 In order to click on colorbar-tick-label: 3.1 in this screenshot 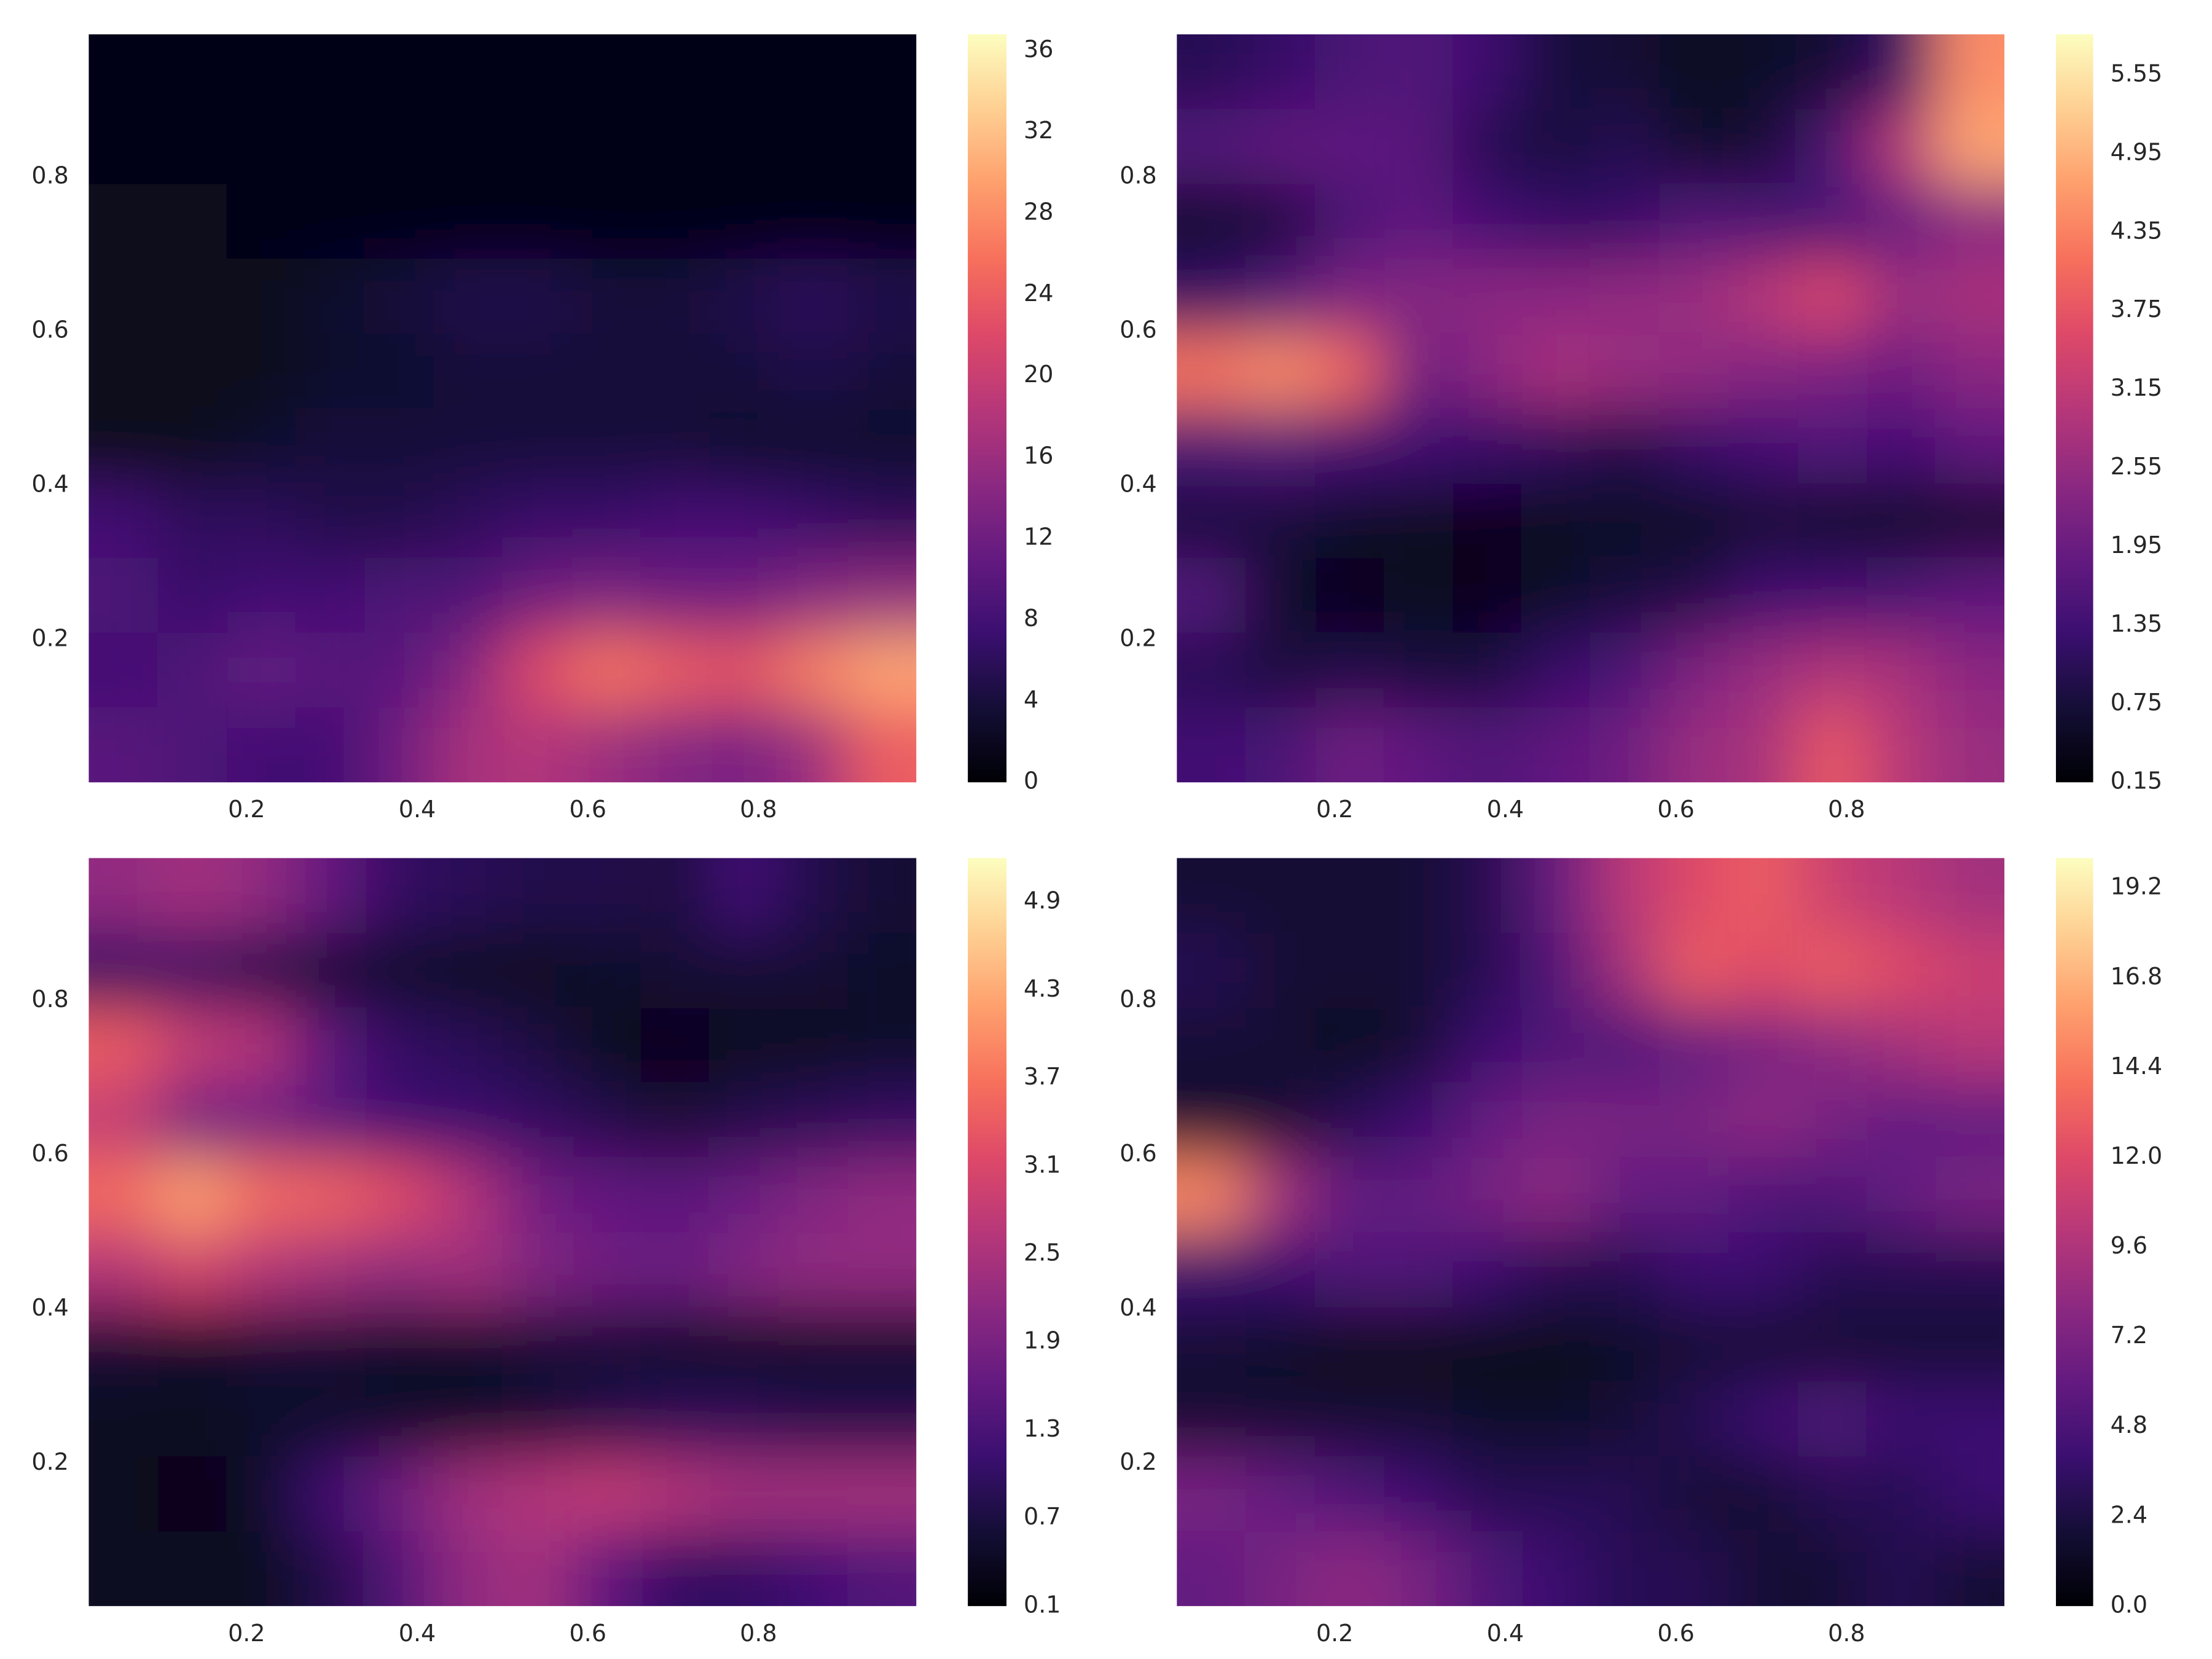, I will do `click(1042, 1164)`.